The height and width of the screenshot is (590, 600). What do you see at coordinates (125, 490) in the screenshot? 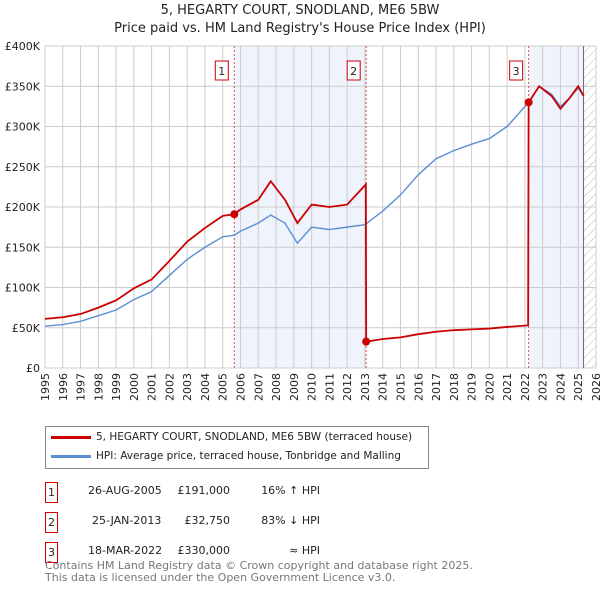
I see `sale-date: 26-AUG-2005` at bounding box center [125, 490].